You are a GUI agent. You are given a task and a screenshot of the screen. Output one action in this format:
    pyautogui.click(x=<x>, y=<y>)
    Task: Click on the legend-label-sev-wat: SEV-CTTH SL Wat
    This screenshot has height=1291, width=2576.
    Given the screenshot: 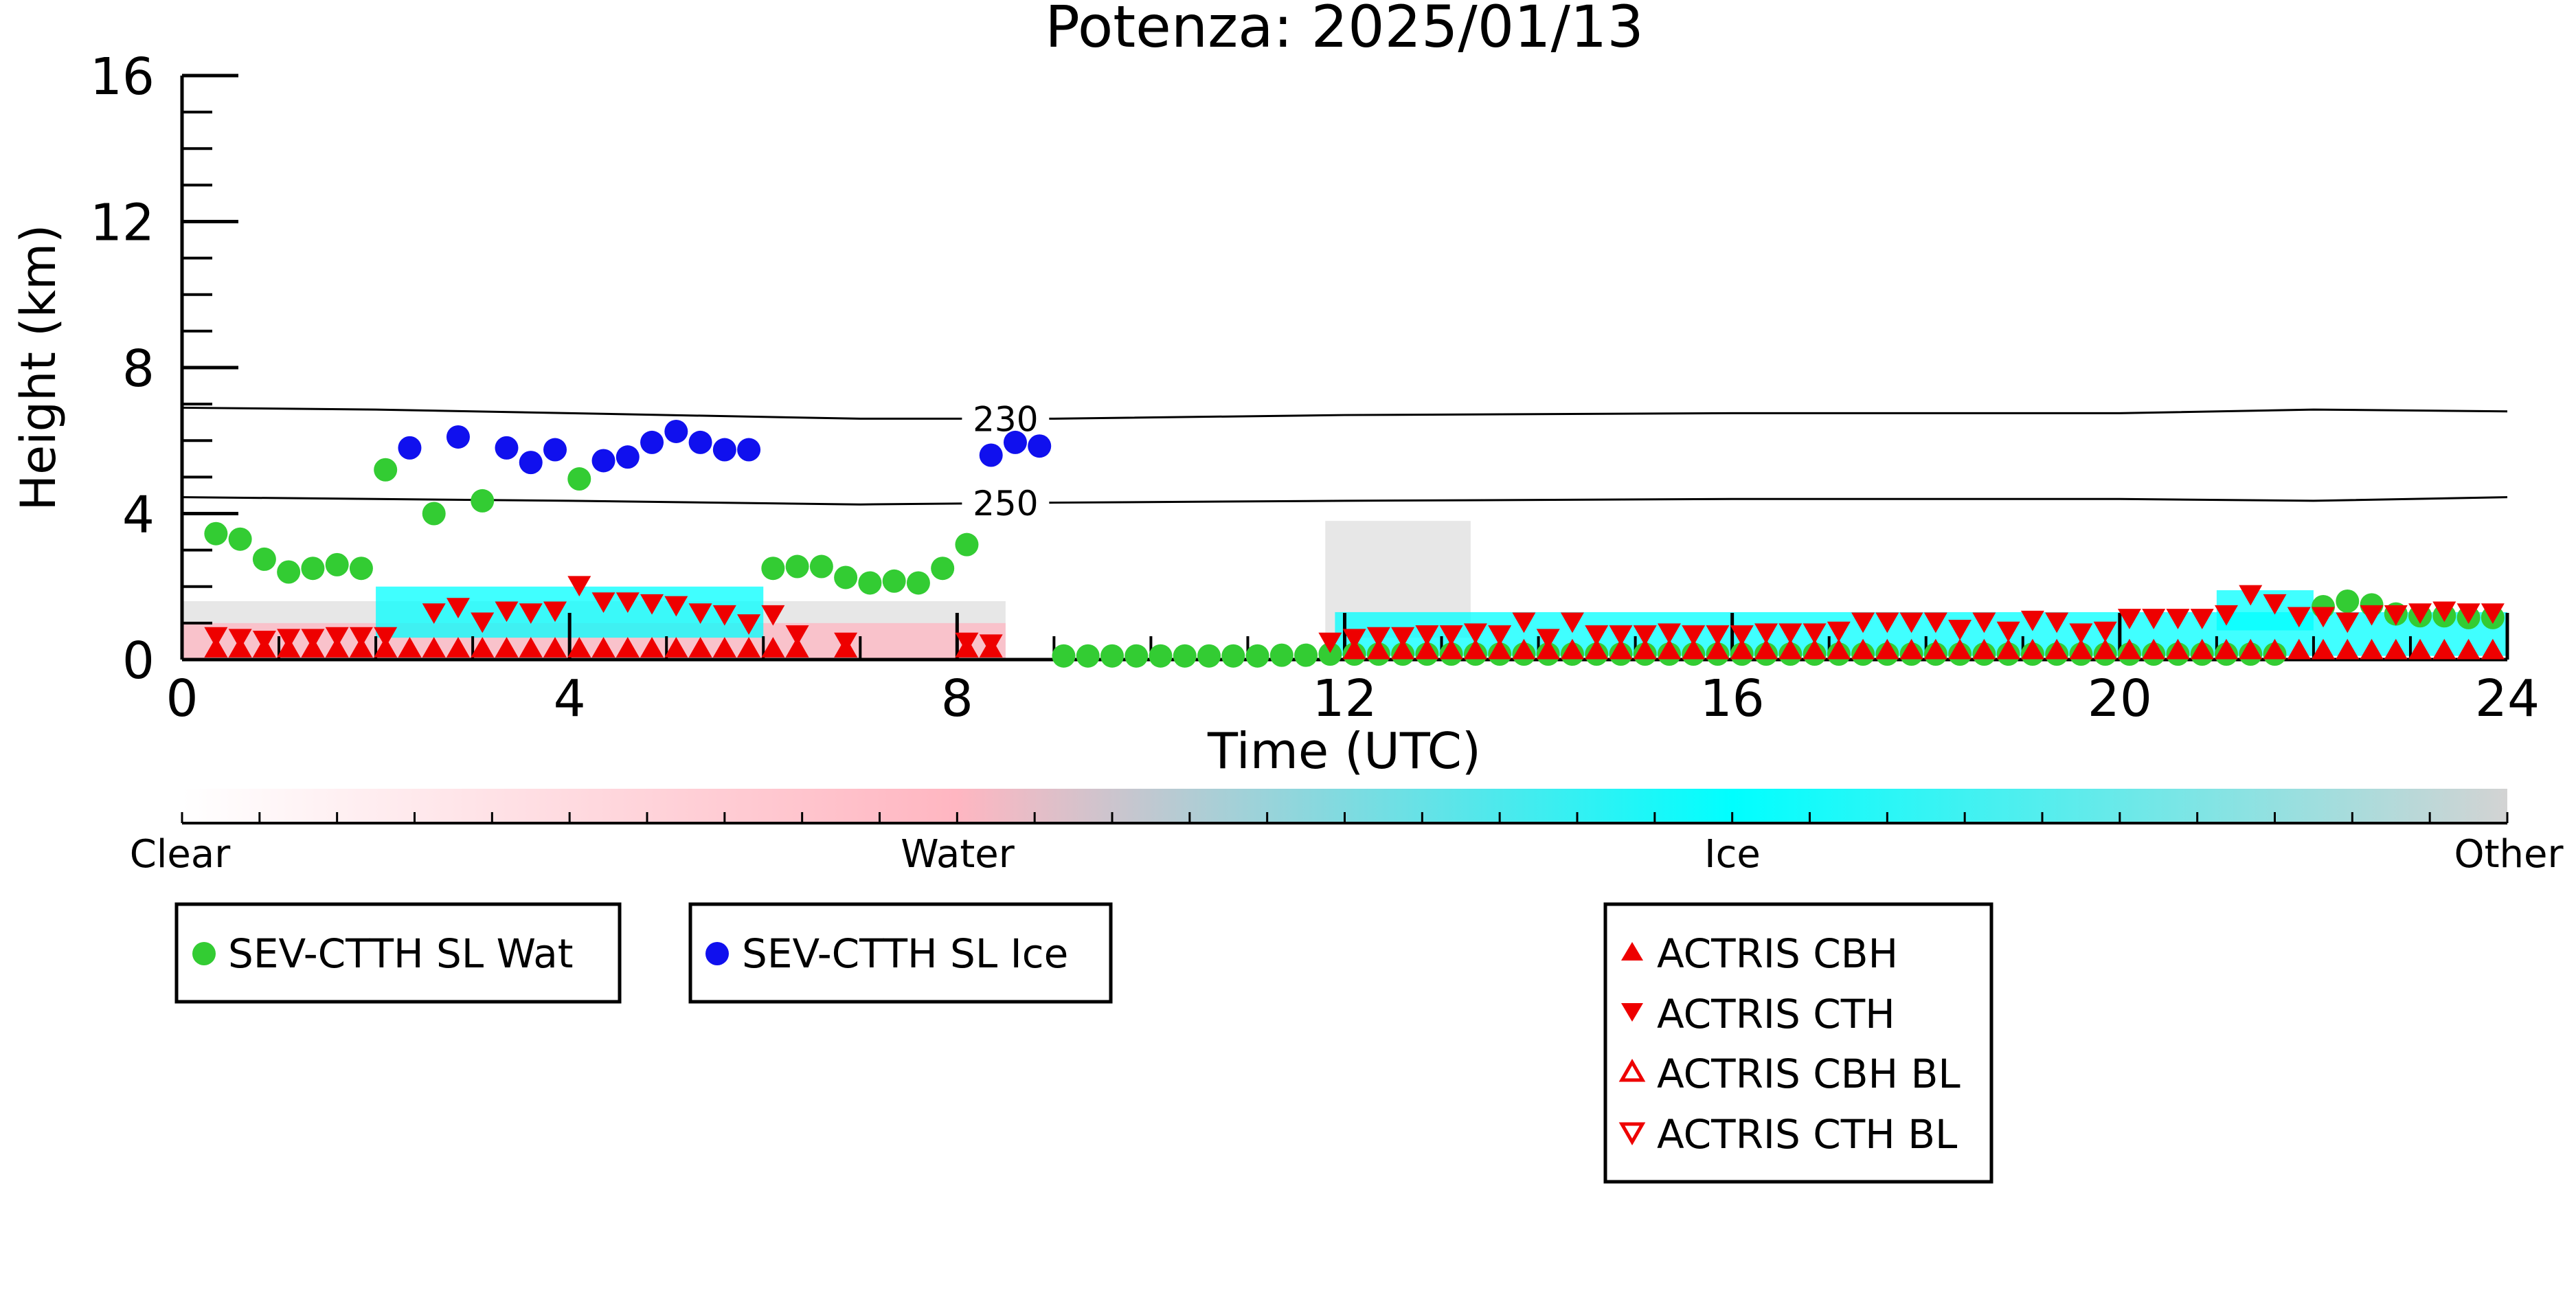 What is the action you would take?
    pyautogui.click(x=401, y=954)
    